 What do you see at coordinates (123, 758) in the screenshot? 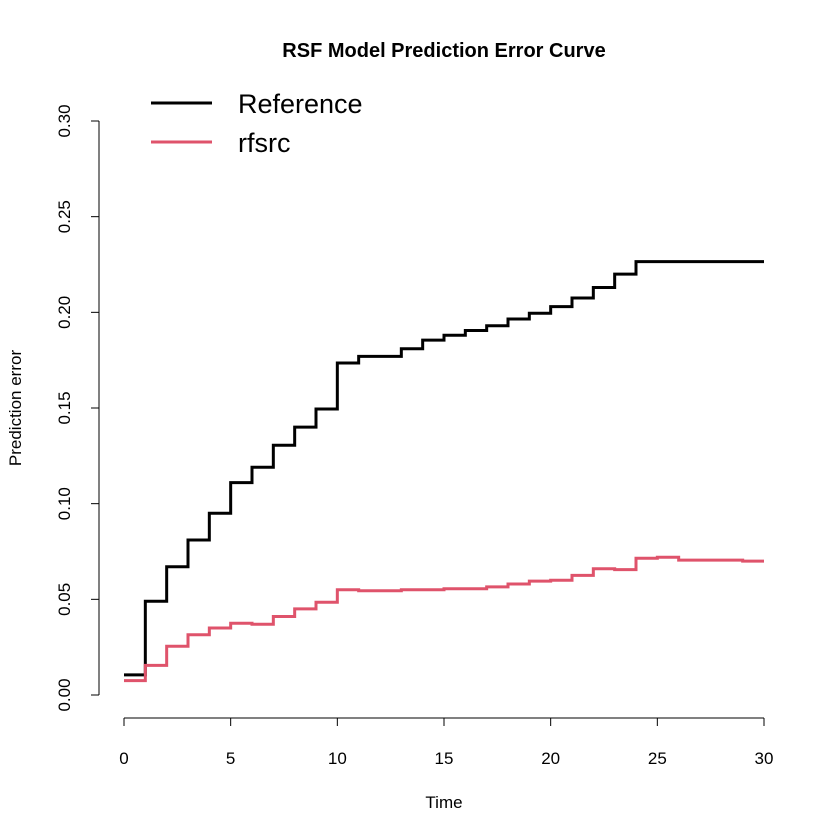
I see `x-tick-label: 0` at bounding box center [123, 758].